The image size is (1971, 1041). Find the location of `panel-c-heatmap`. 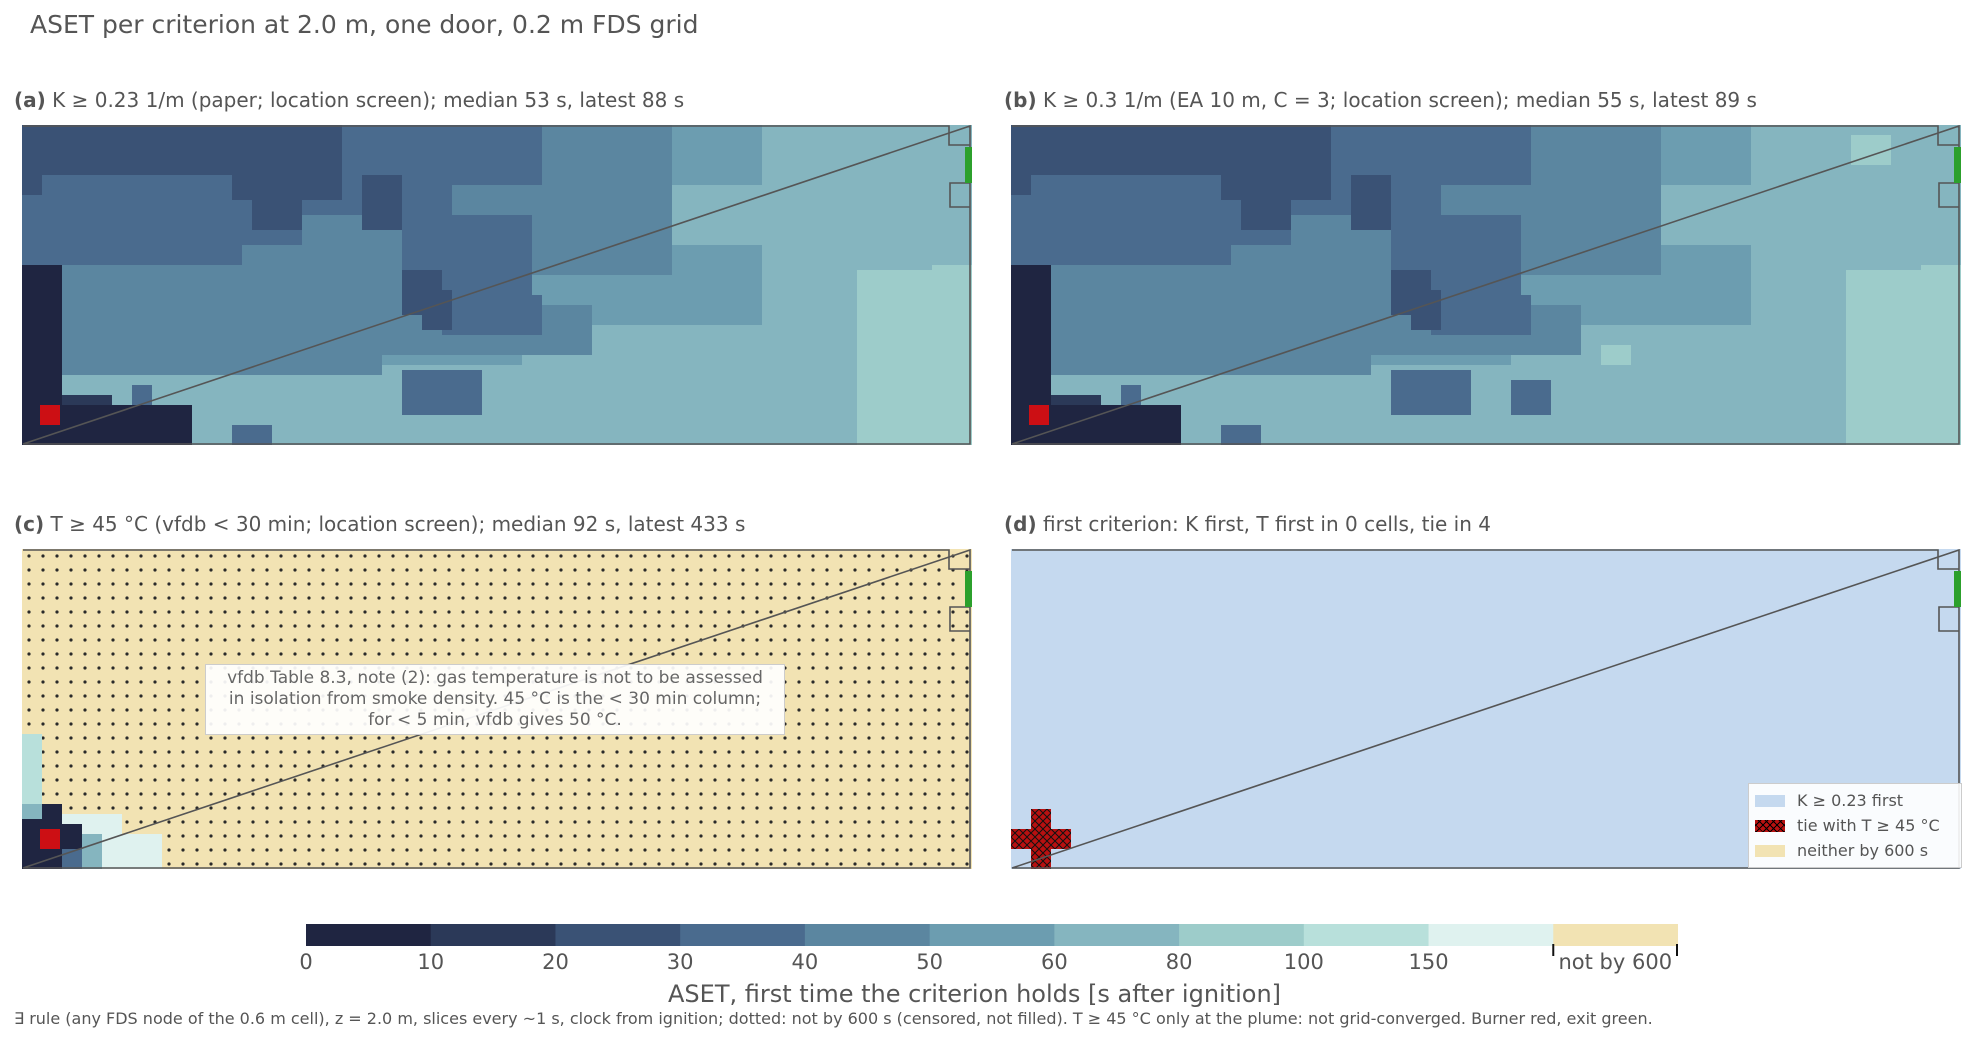

panel-c-heatmap is located at coordinates (497, 709).